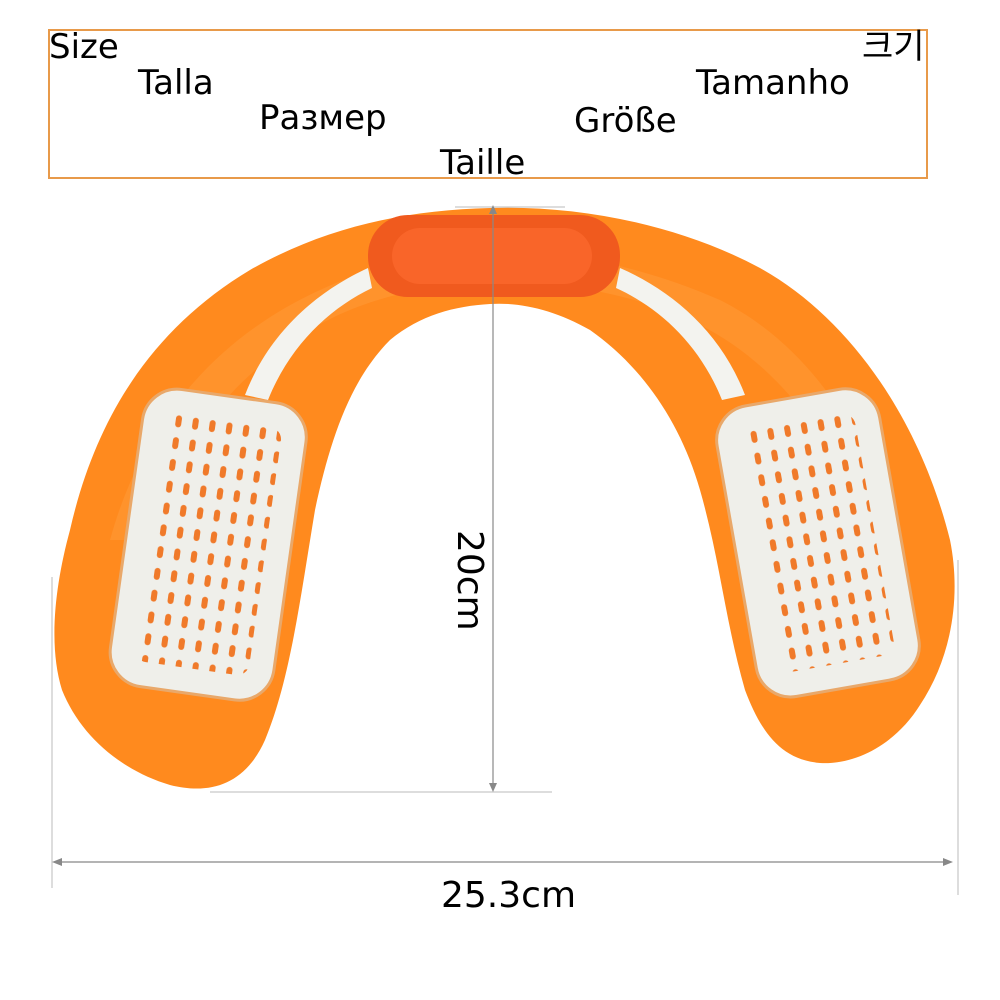 Image resolution: width=1000 pixels, height=1000 pixels. I want to click on height-dimension-label: 20cm, so click(469, 580).